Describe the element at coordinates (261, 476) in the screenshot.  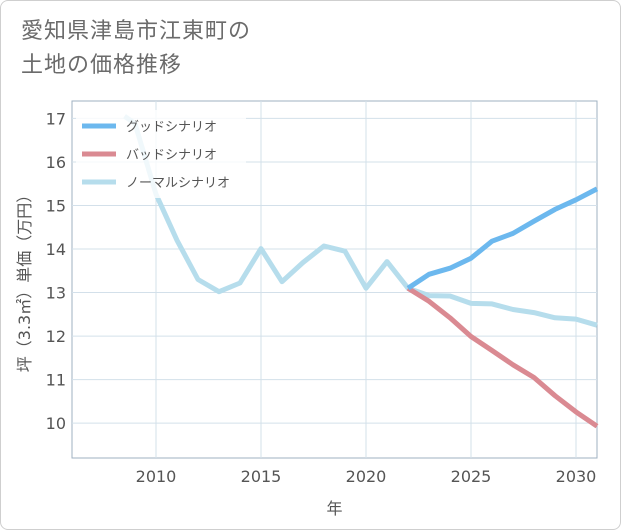
I see `x-tick-label: 2015` at that location.